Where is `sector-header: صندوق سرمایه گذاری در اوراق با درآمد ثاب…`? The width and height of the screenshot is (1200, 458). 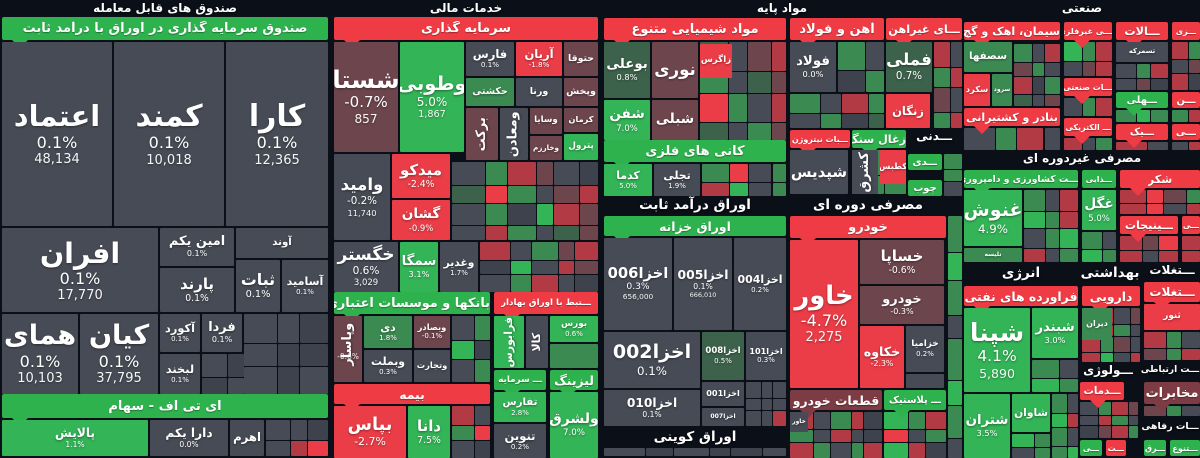
sector-header: صندوق سرمایه گذاری در اوراق با درآمد ثاب… is located at coordinates (165, 32).